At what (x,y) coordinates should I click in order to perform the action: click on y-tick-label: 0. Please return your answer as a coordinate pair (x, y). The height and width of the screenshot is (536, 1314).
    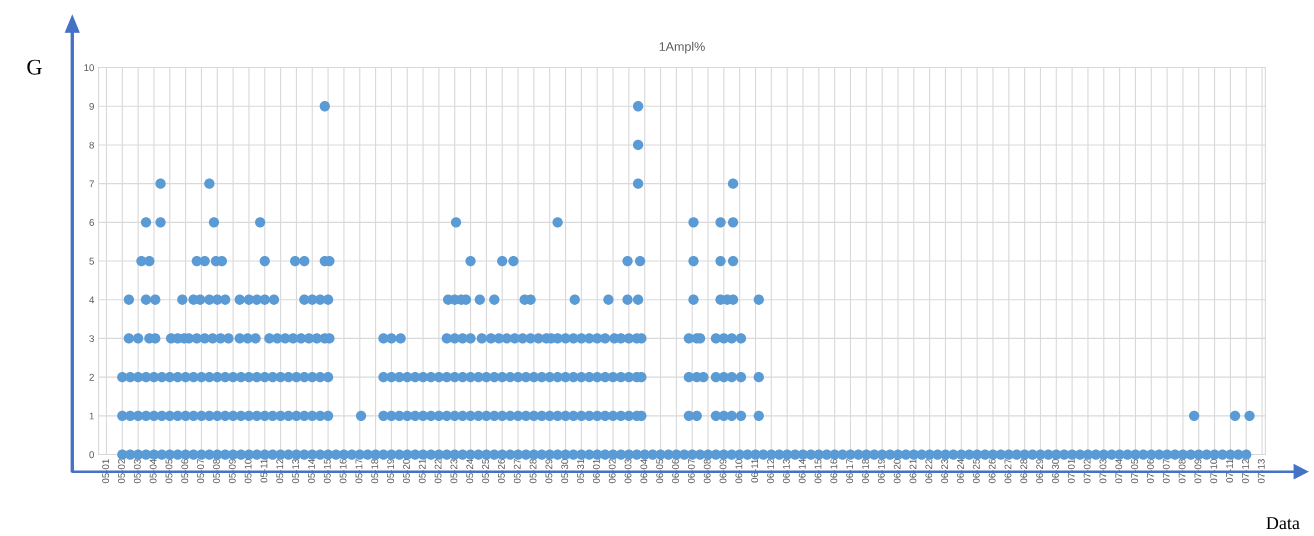
    Looking at the image, I should click on (91, 455).